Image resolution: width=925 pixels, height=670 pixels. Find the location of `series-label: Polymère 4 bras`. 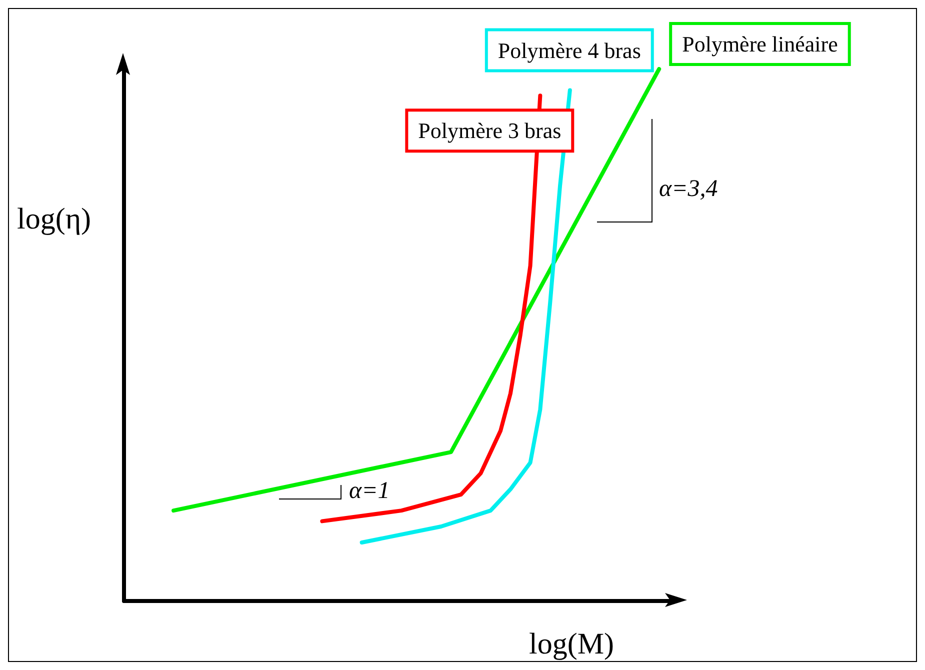

series-label: Polymère 4 bras is located at coordinates (569, 50).